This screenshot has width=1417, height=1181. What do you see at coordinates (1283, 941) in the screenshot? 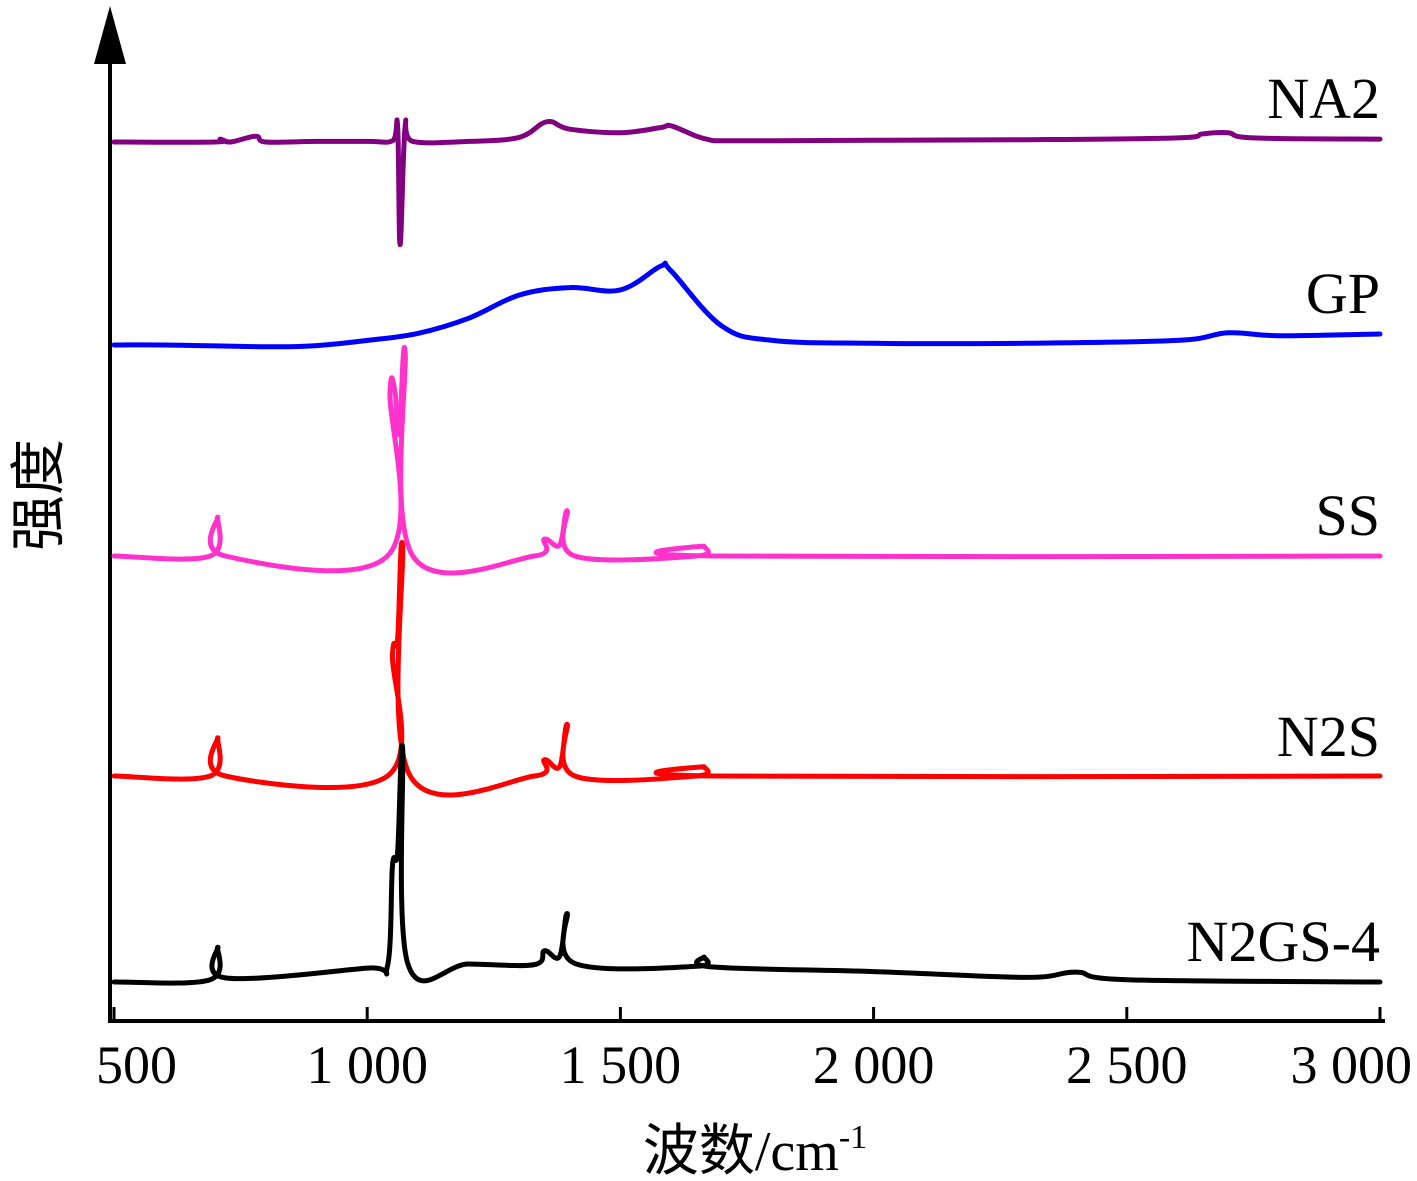
I see `series-label-n2gs-4: N2GS-4` at bounding box center [1283, 941].